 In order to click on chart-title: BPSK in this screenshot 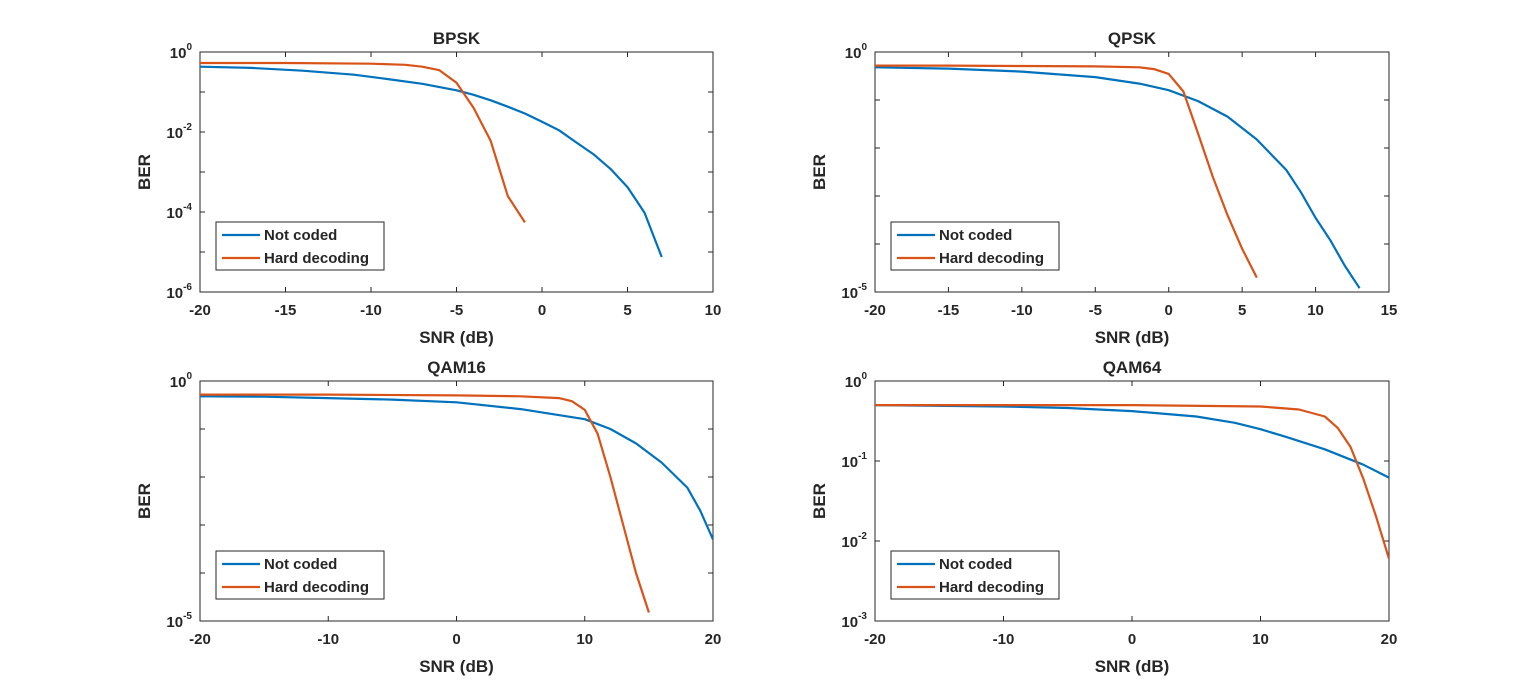, I will do `click(457, 38)`.